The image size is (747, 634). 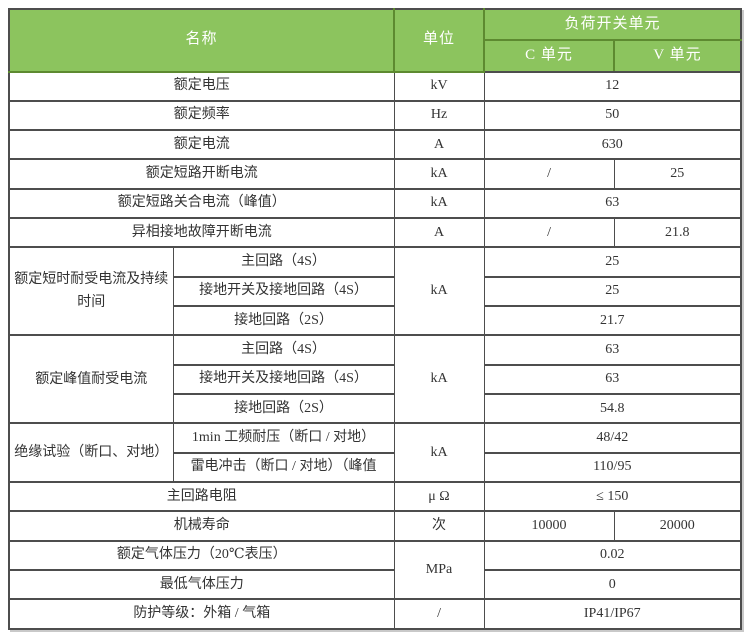 What do you see at coordinates (613, 86) in the screenshot?
I see `cell-rated-voltage-value: 12` at bounding box center [613, 86].